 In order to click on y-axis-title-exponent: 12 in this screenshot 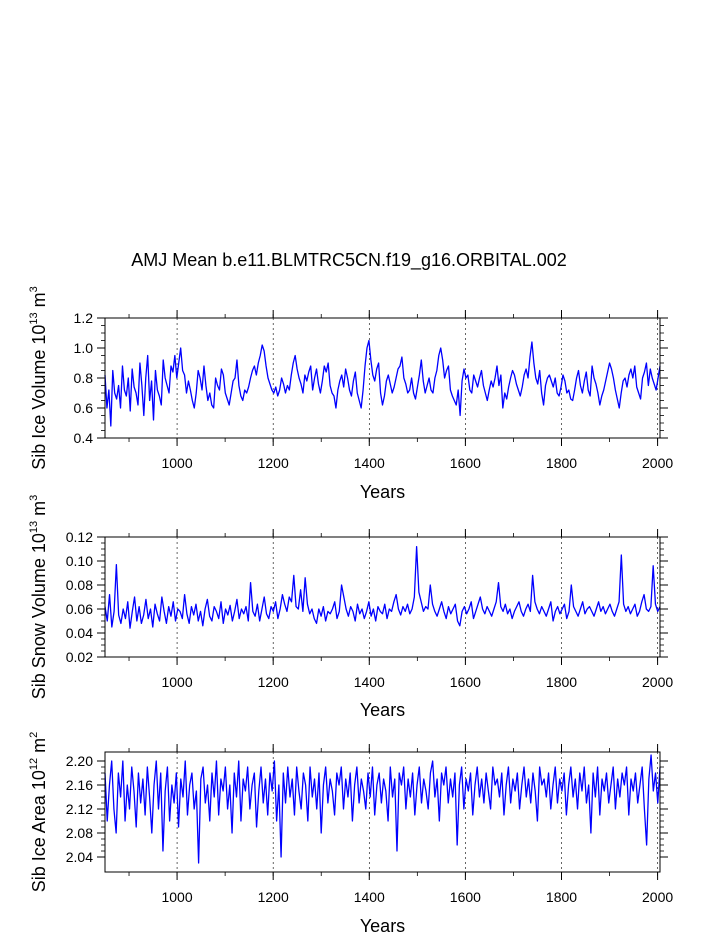, I will do `click(34, 764)`.